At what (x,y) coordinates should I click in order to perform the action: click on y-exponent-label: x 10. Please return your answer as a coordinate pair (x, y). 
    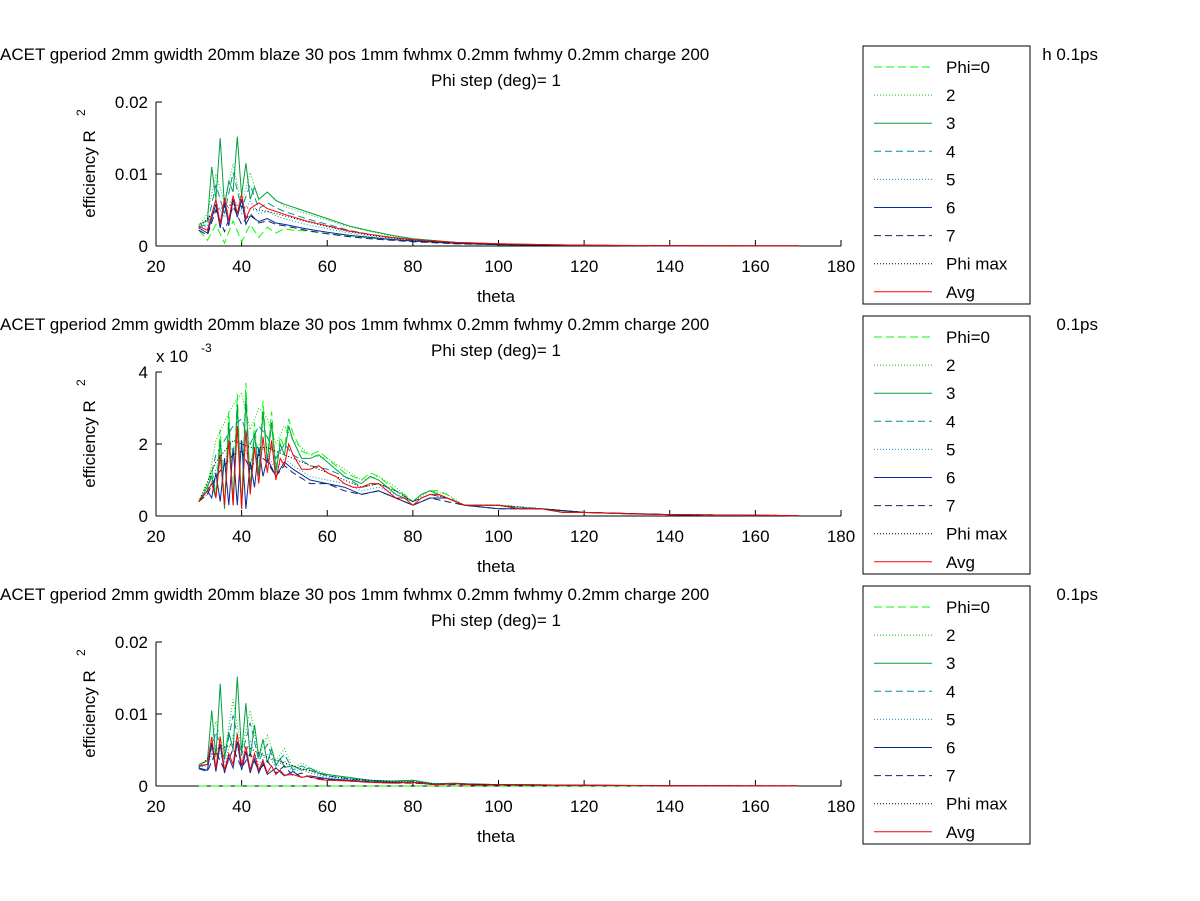
    Looking at the image, I should click on (172, 356).